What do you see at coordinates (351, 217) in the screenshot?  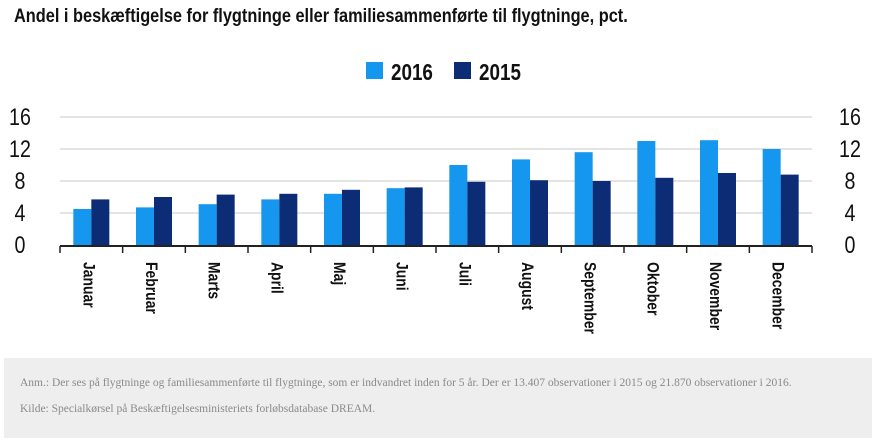 I see `bar-2015-maj` at bounding box center [351, 217].